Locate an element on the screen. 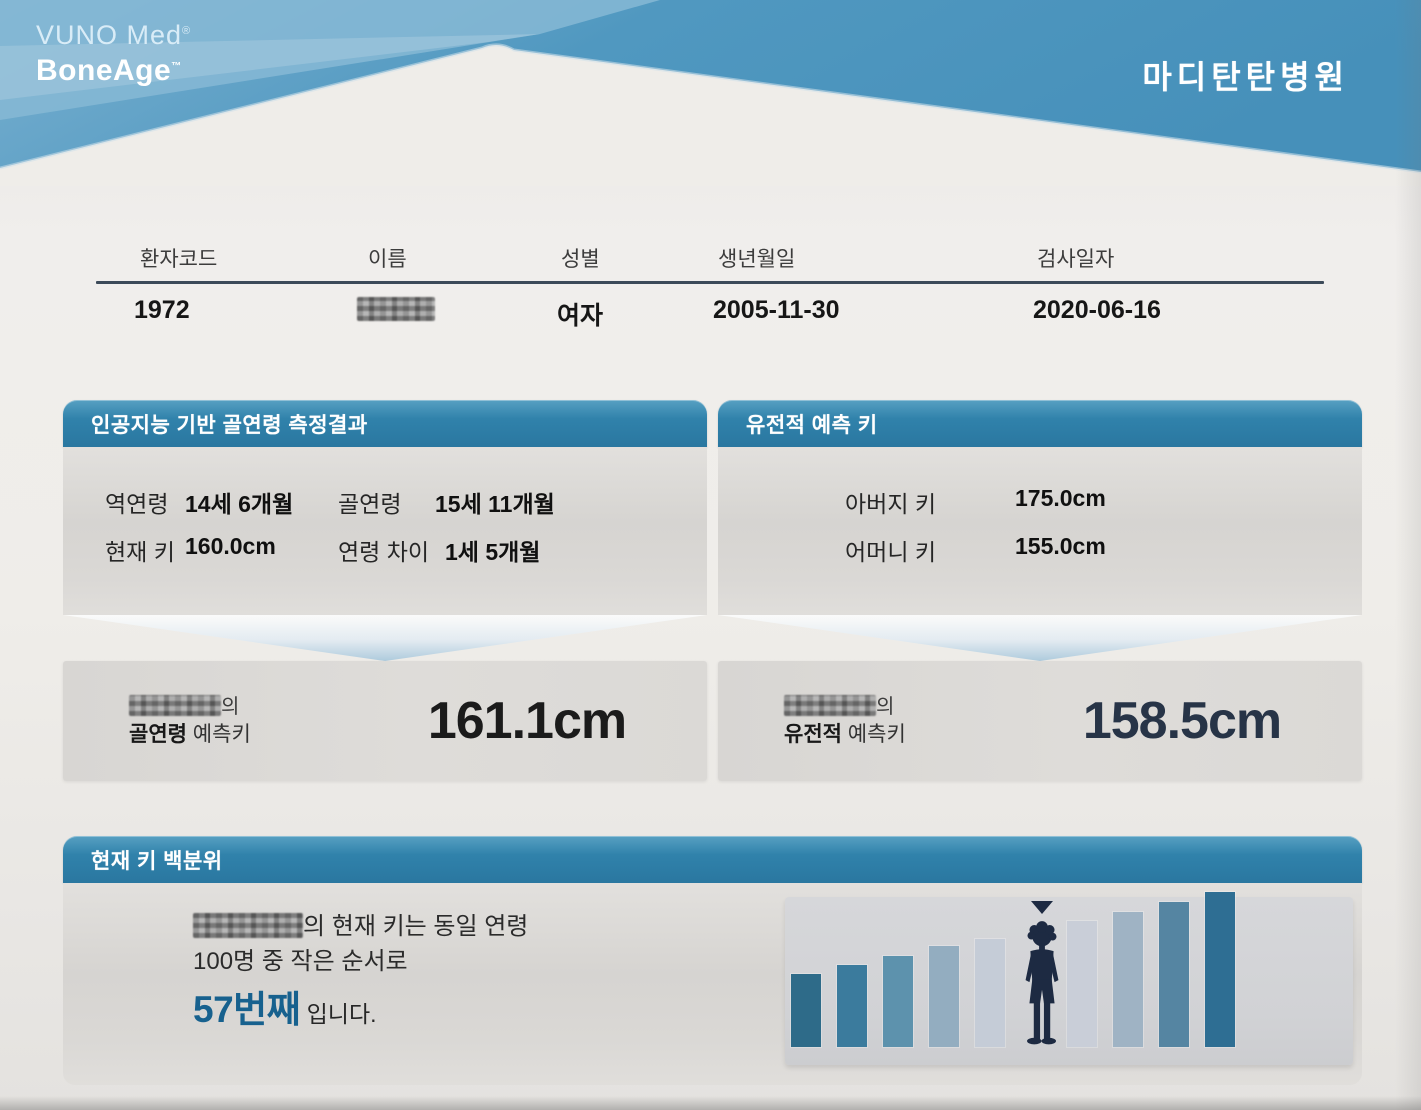  scan-edge-shadow-bottom is located at coordinates (710, 1103).